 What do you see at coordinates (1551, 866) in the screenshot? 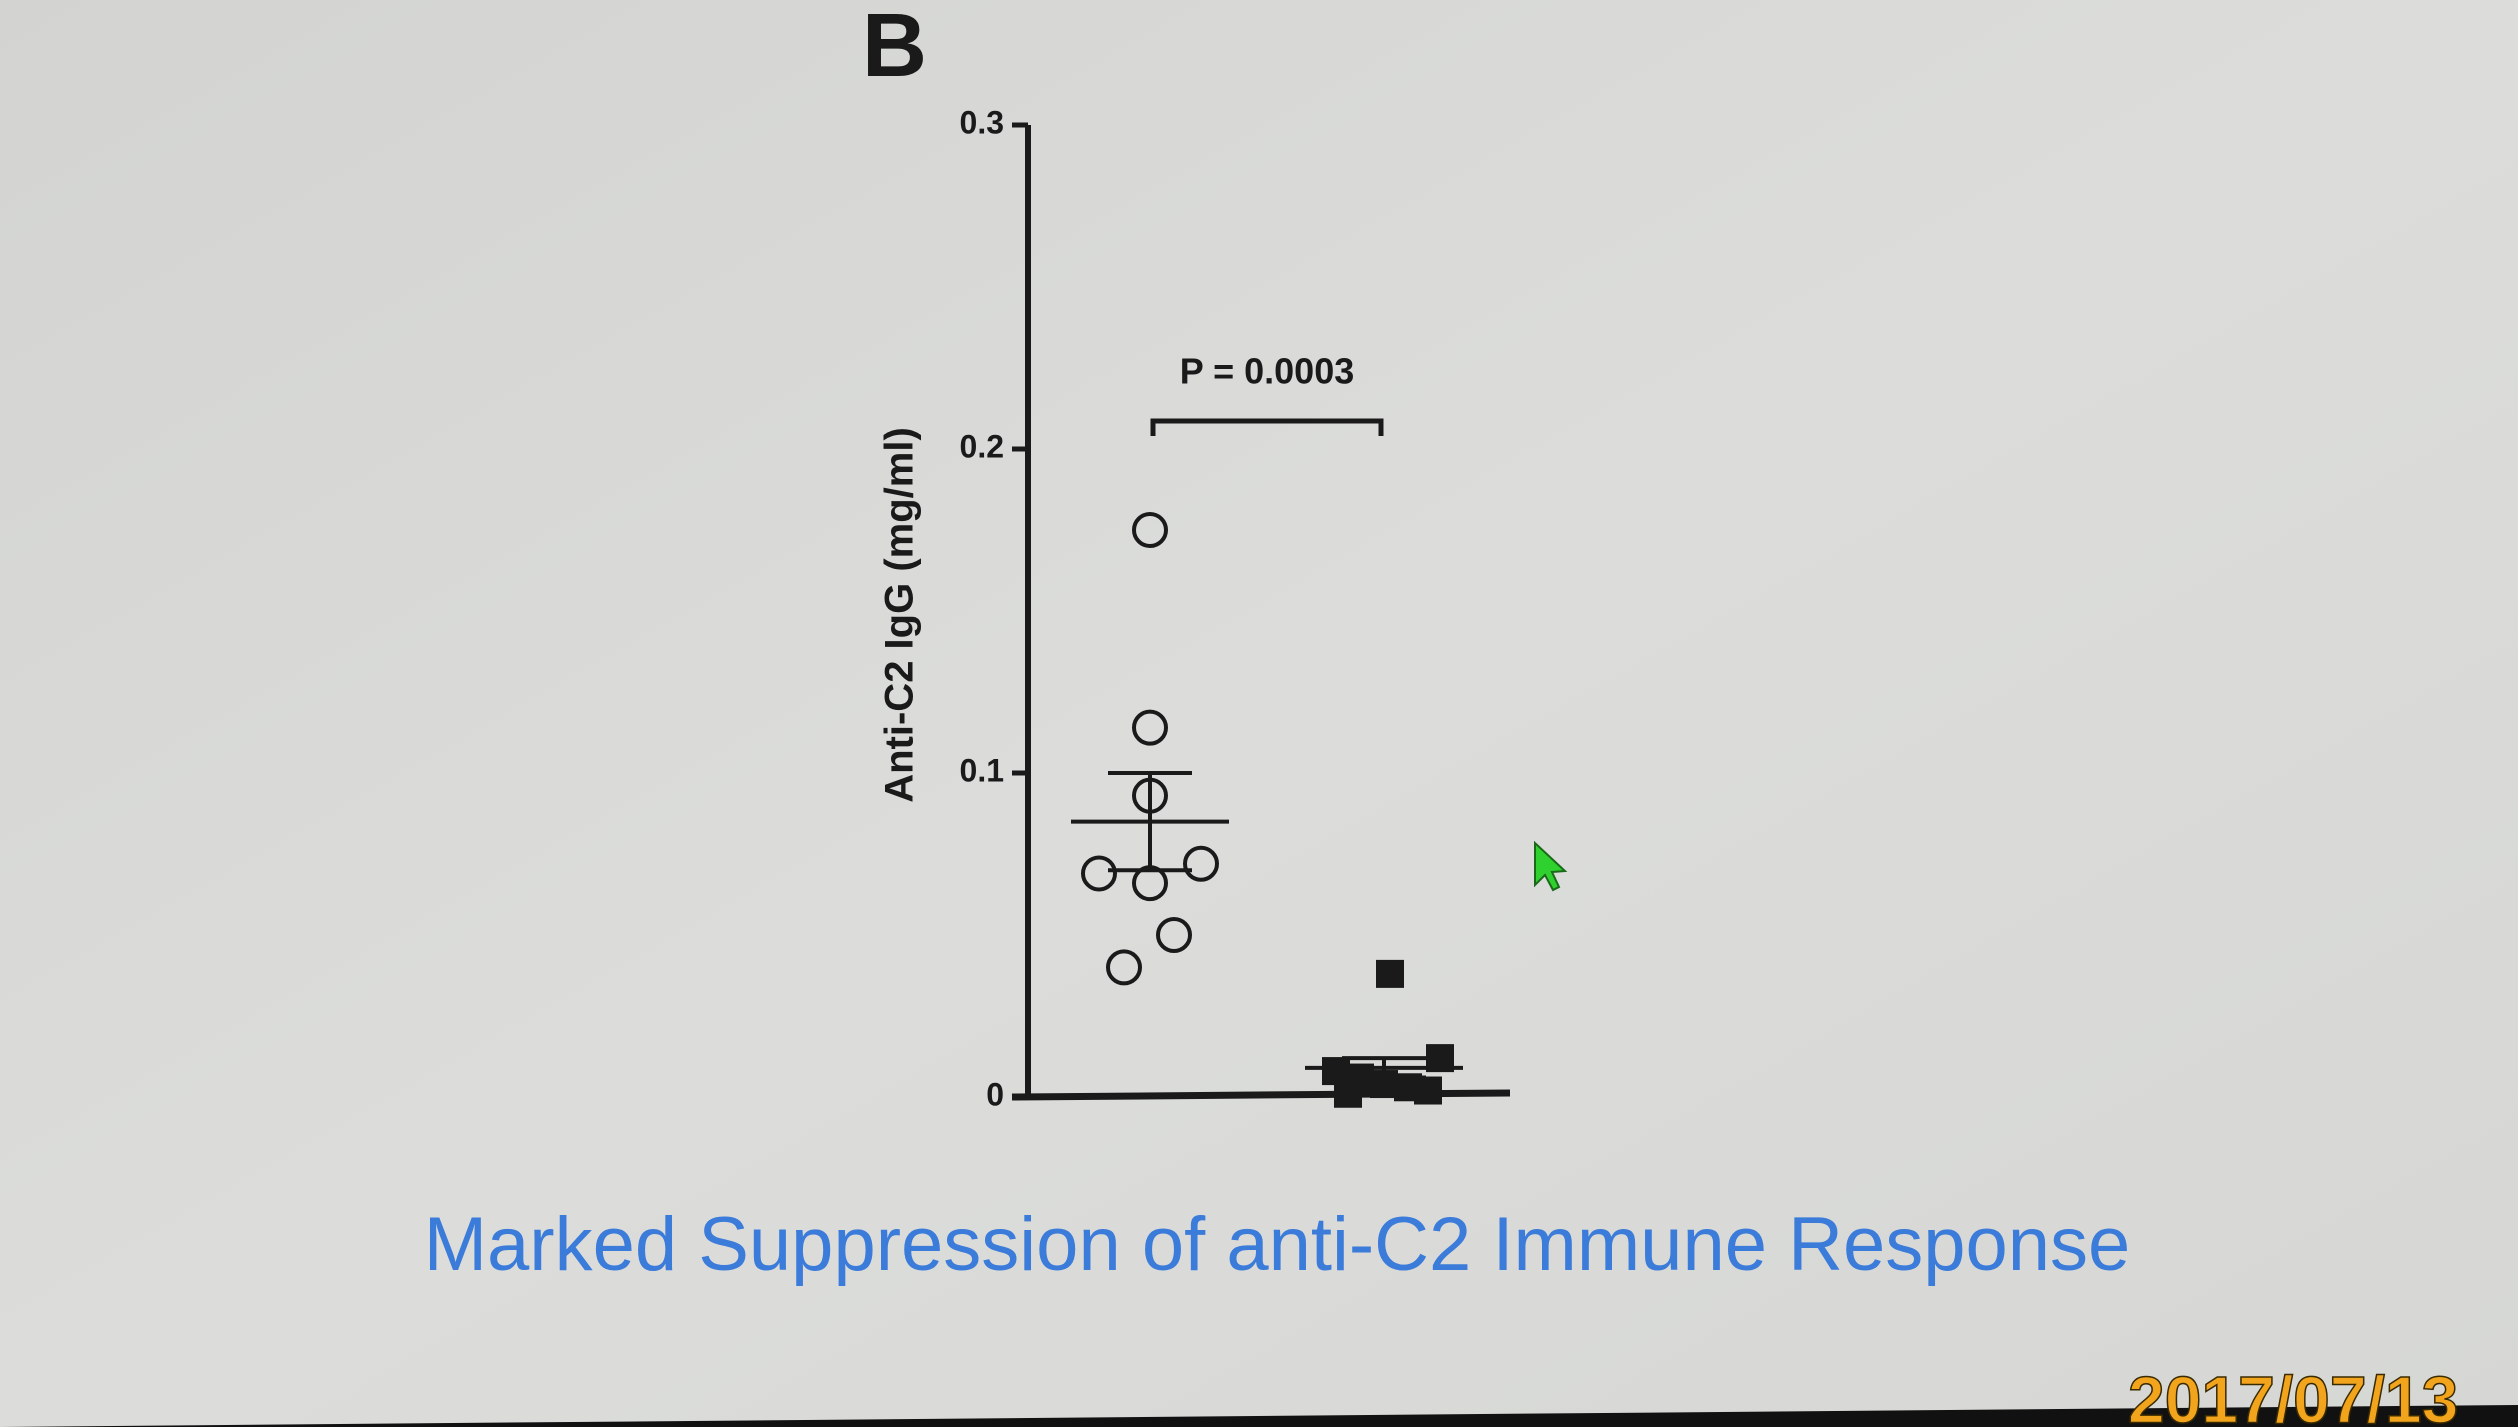
I see `cursor` at bounding box center [1551, 866].